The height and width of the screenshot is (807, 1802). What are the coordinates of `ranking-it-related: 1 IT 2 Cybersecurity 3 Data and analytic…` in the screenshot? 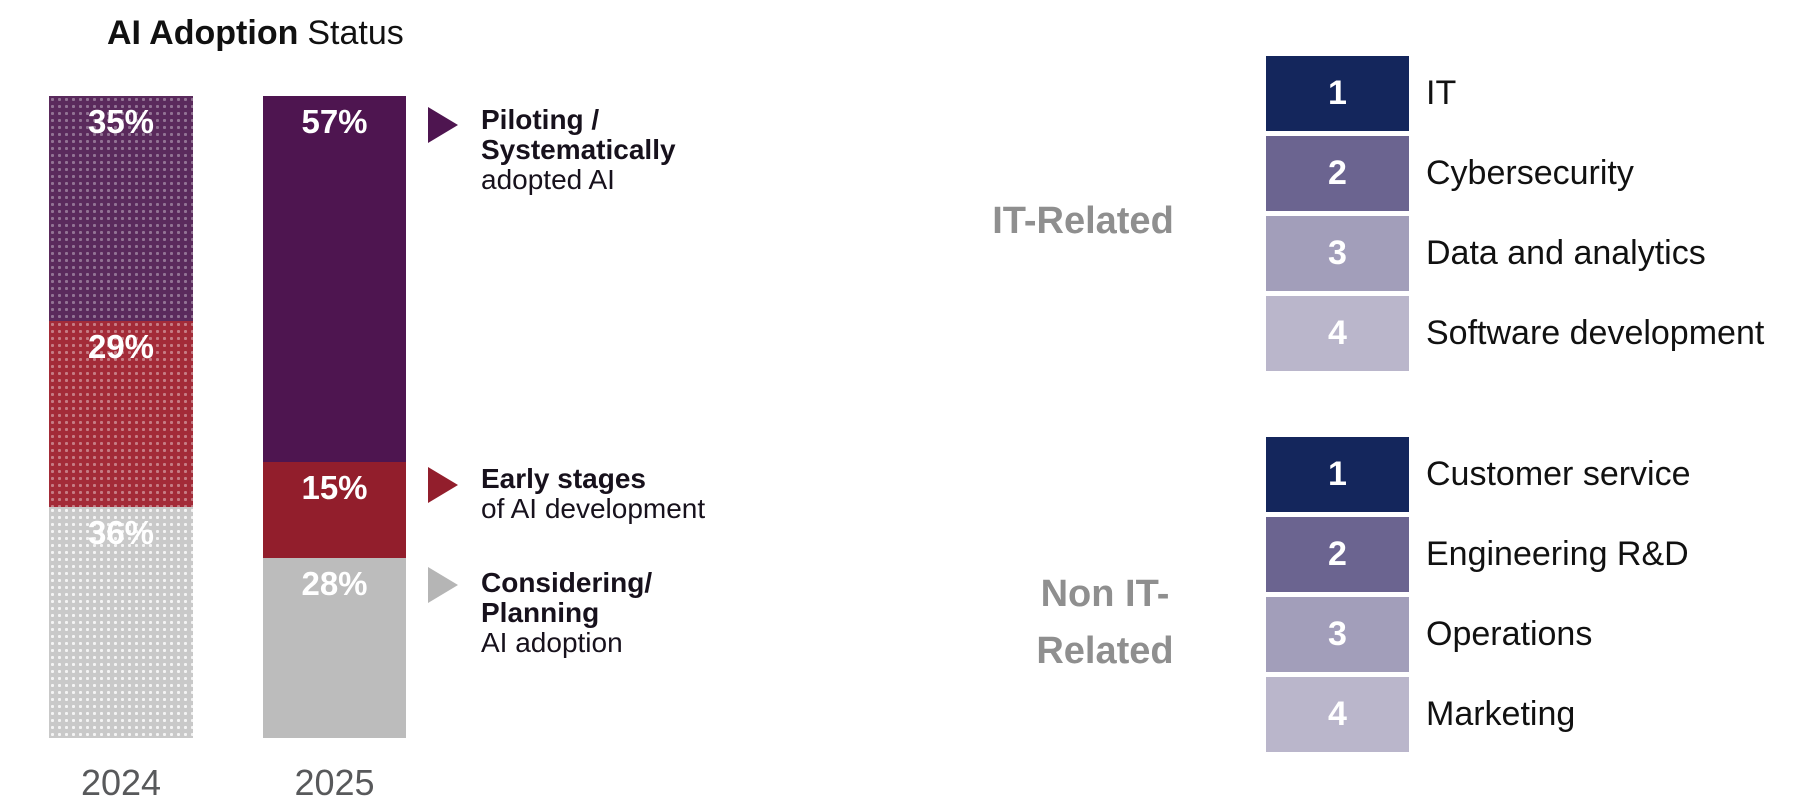 It's located at (1534, 216).